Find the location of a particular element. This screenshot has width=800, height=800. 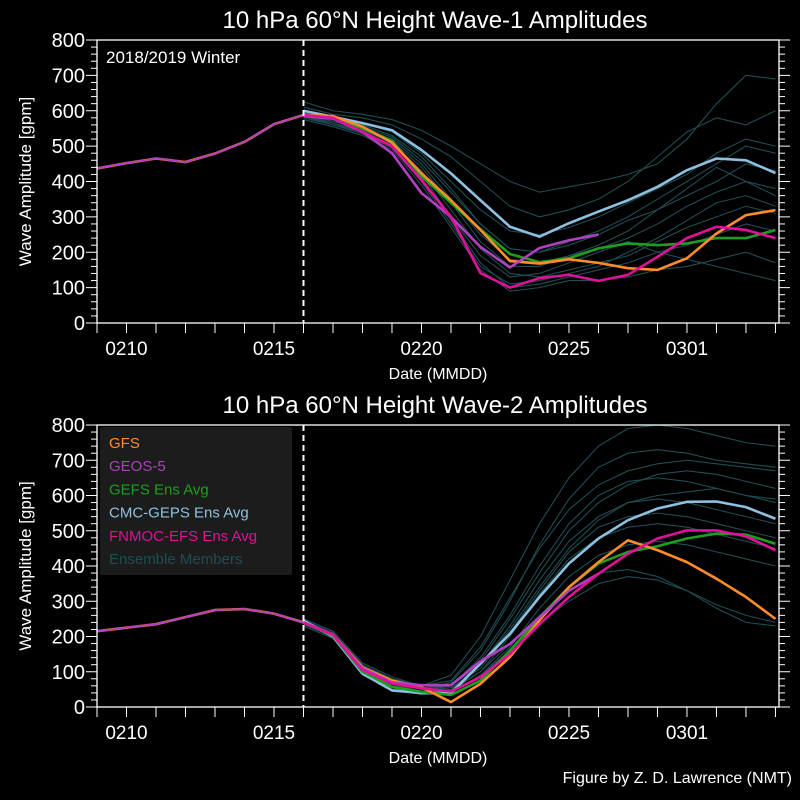

footer-credit: Figure by Z. D. Lawrence (NMT) is located at coordinates (677, 778).